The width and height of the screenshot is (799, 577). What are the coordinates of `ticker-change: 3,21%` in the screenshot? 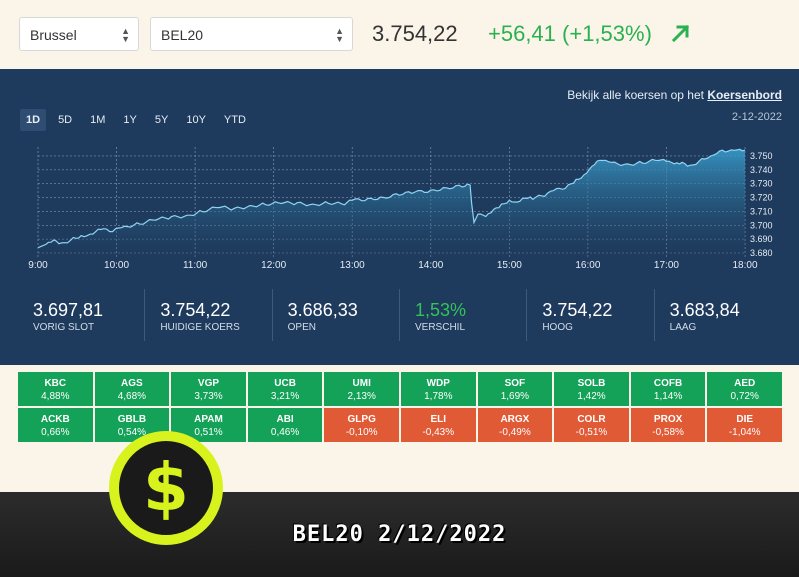 It's located at (285, 396).